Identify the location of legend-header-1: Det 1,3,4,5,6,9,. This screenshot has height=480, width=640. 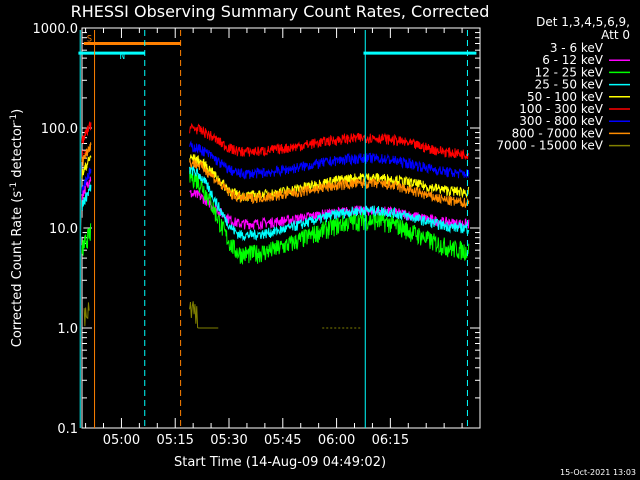
(583, 22).